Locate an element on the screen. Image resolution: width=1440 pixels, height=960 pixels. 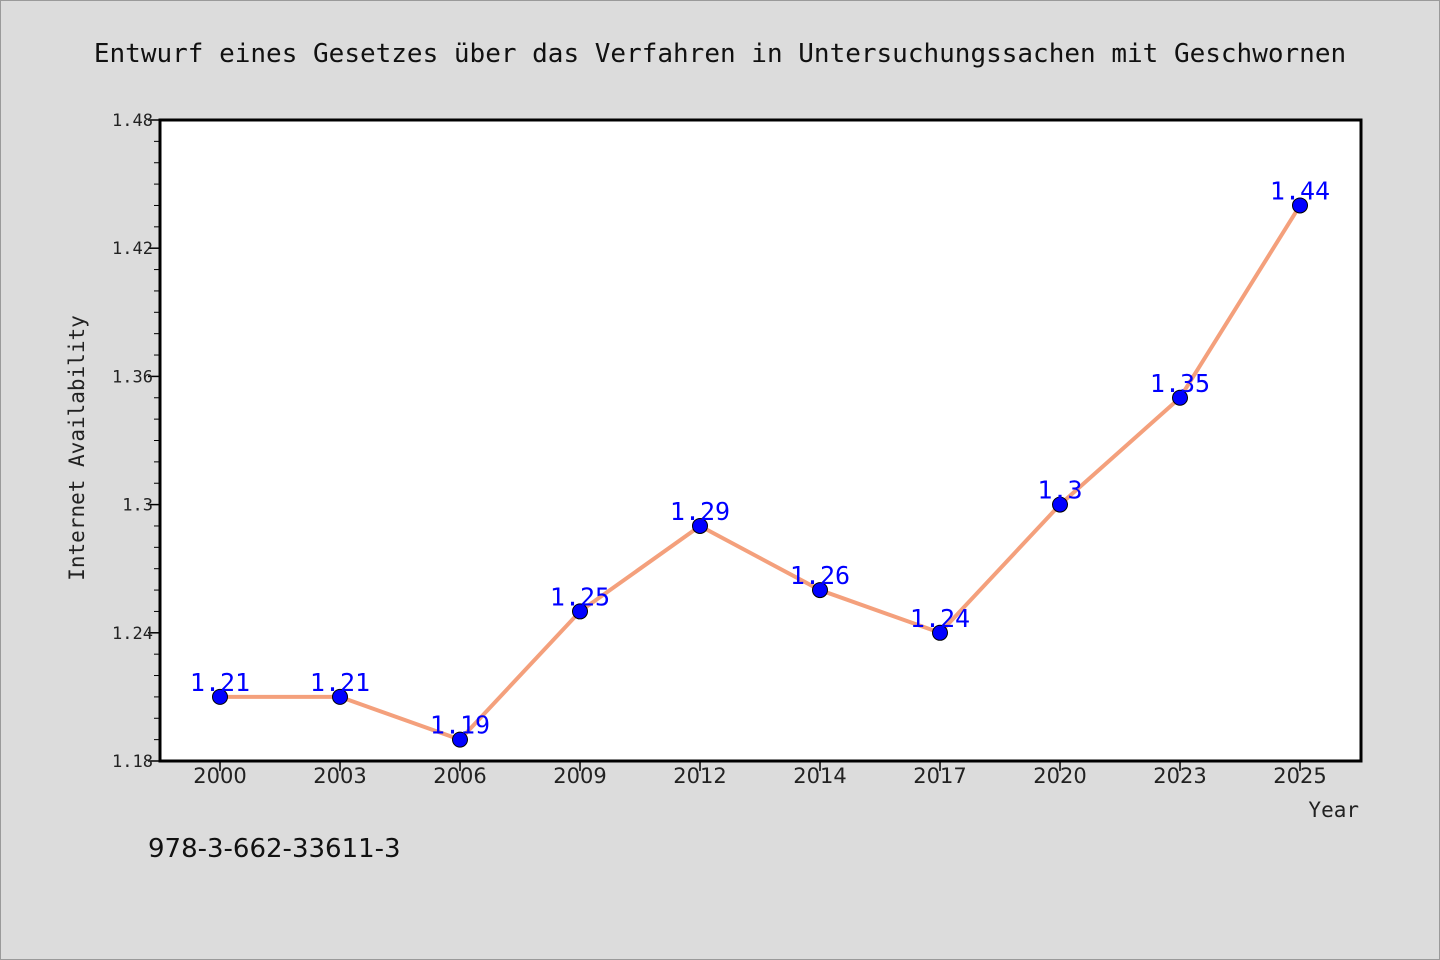
x-tick-label: 2003 is located at coordinates (339, 776).